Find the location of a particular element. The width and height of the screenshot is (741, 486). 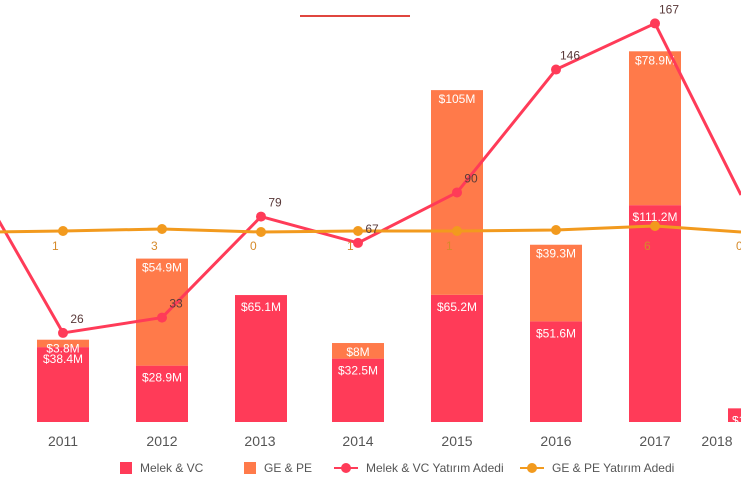

bar-label-ge-pe: $78.9M is located at coordinates (655, 60).